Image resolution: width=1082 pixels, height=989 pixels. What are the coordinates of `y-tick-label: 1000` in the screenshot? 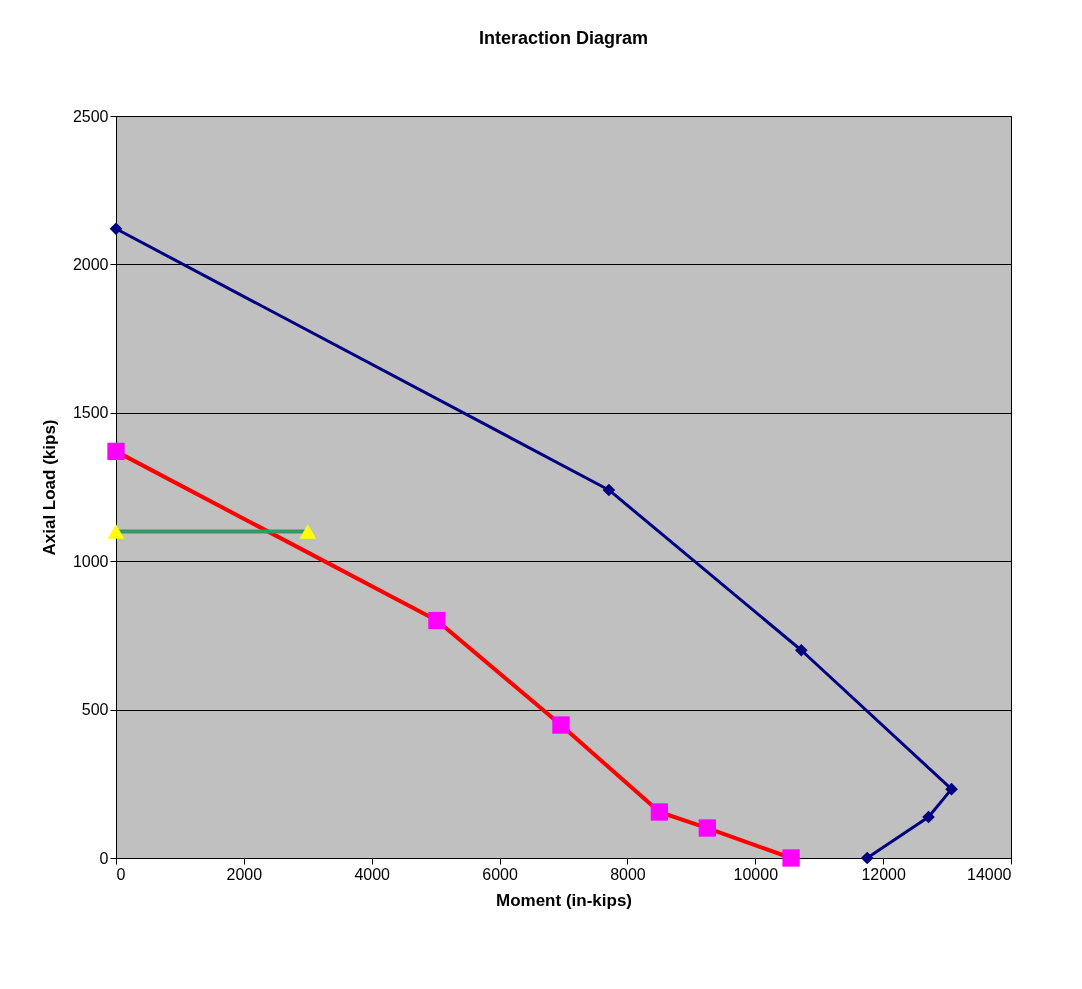 It's located at (90, 561).